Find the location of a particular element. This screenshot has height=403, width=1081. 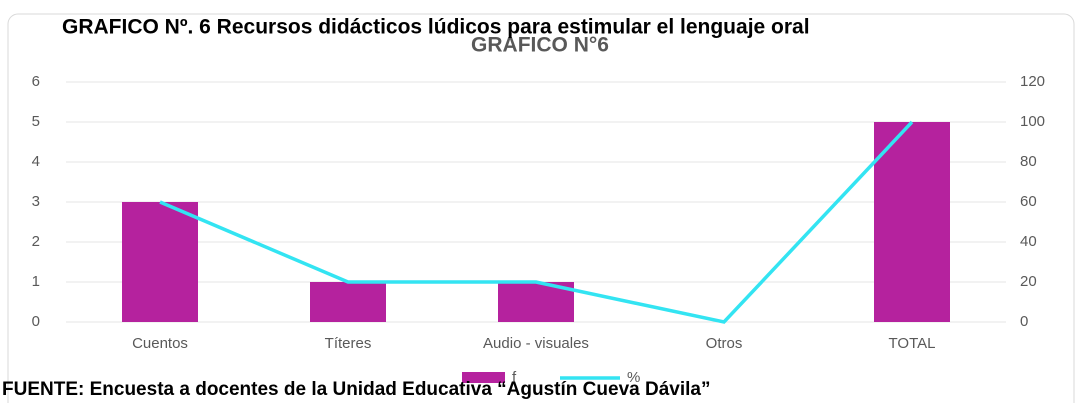

legend-swatch is located at coordinates (483, 377).